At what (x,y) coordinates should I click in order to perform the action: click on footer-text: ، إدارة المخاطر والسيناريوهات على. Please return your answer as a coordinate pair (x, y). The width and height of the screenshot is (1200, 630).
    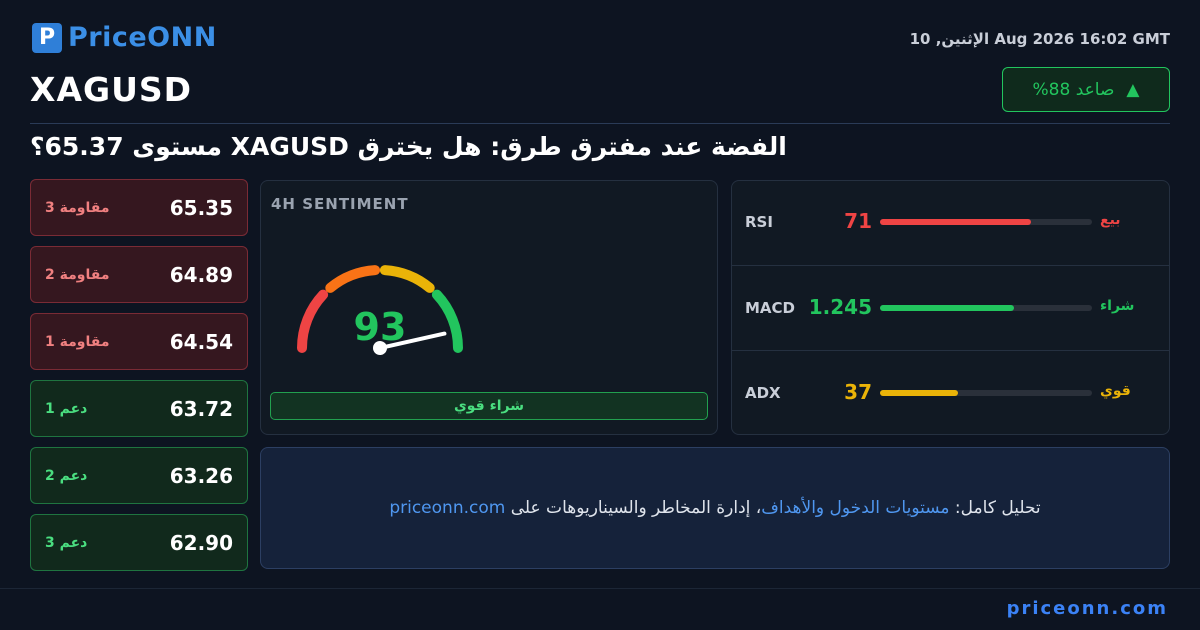
    Looking at the image, I should click on (633, 508).